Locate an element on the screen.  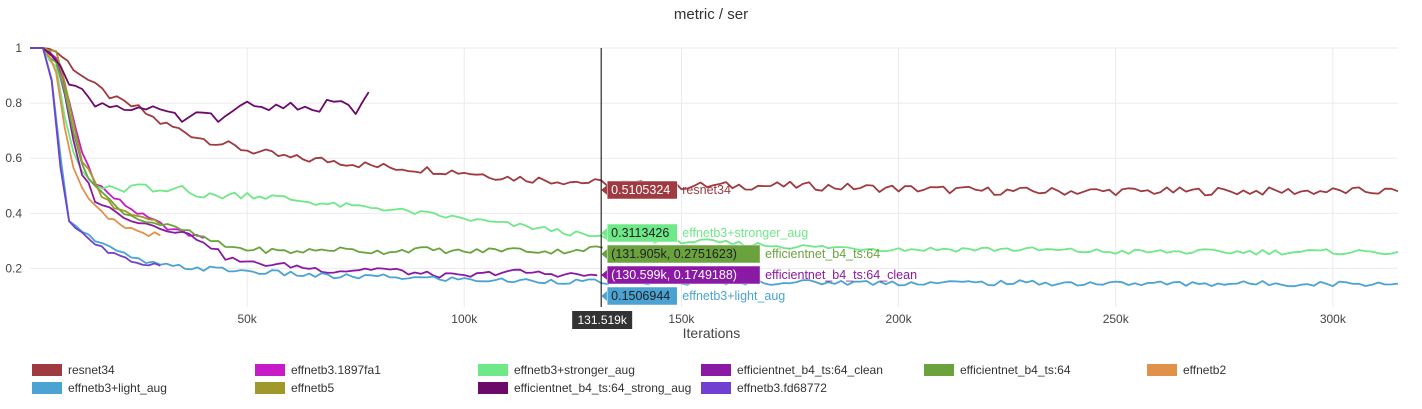
hover-label-value: (131.905k, 0.2751623) is located at coordinates (674, 254).